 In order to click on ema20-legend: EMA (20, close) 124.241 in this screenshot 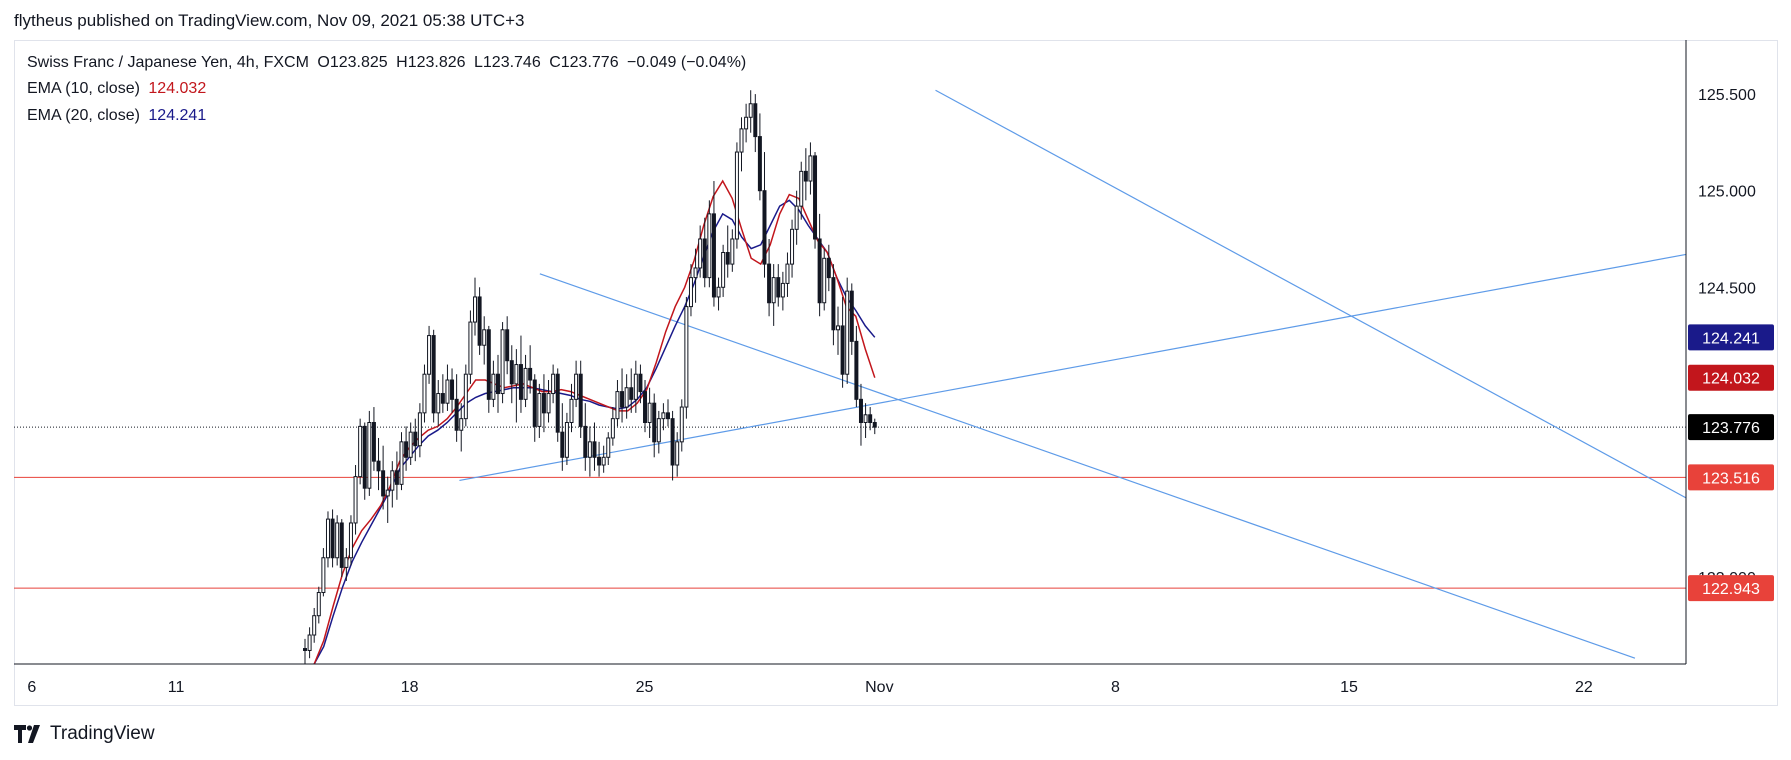, I will do `click(118, 116)`.